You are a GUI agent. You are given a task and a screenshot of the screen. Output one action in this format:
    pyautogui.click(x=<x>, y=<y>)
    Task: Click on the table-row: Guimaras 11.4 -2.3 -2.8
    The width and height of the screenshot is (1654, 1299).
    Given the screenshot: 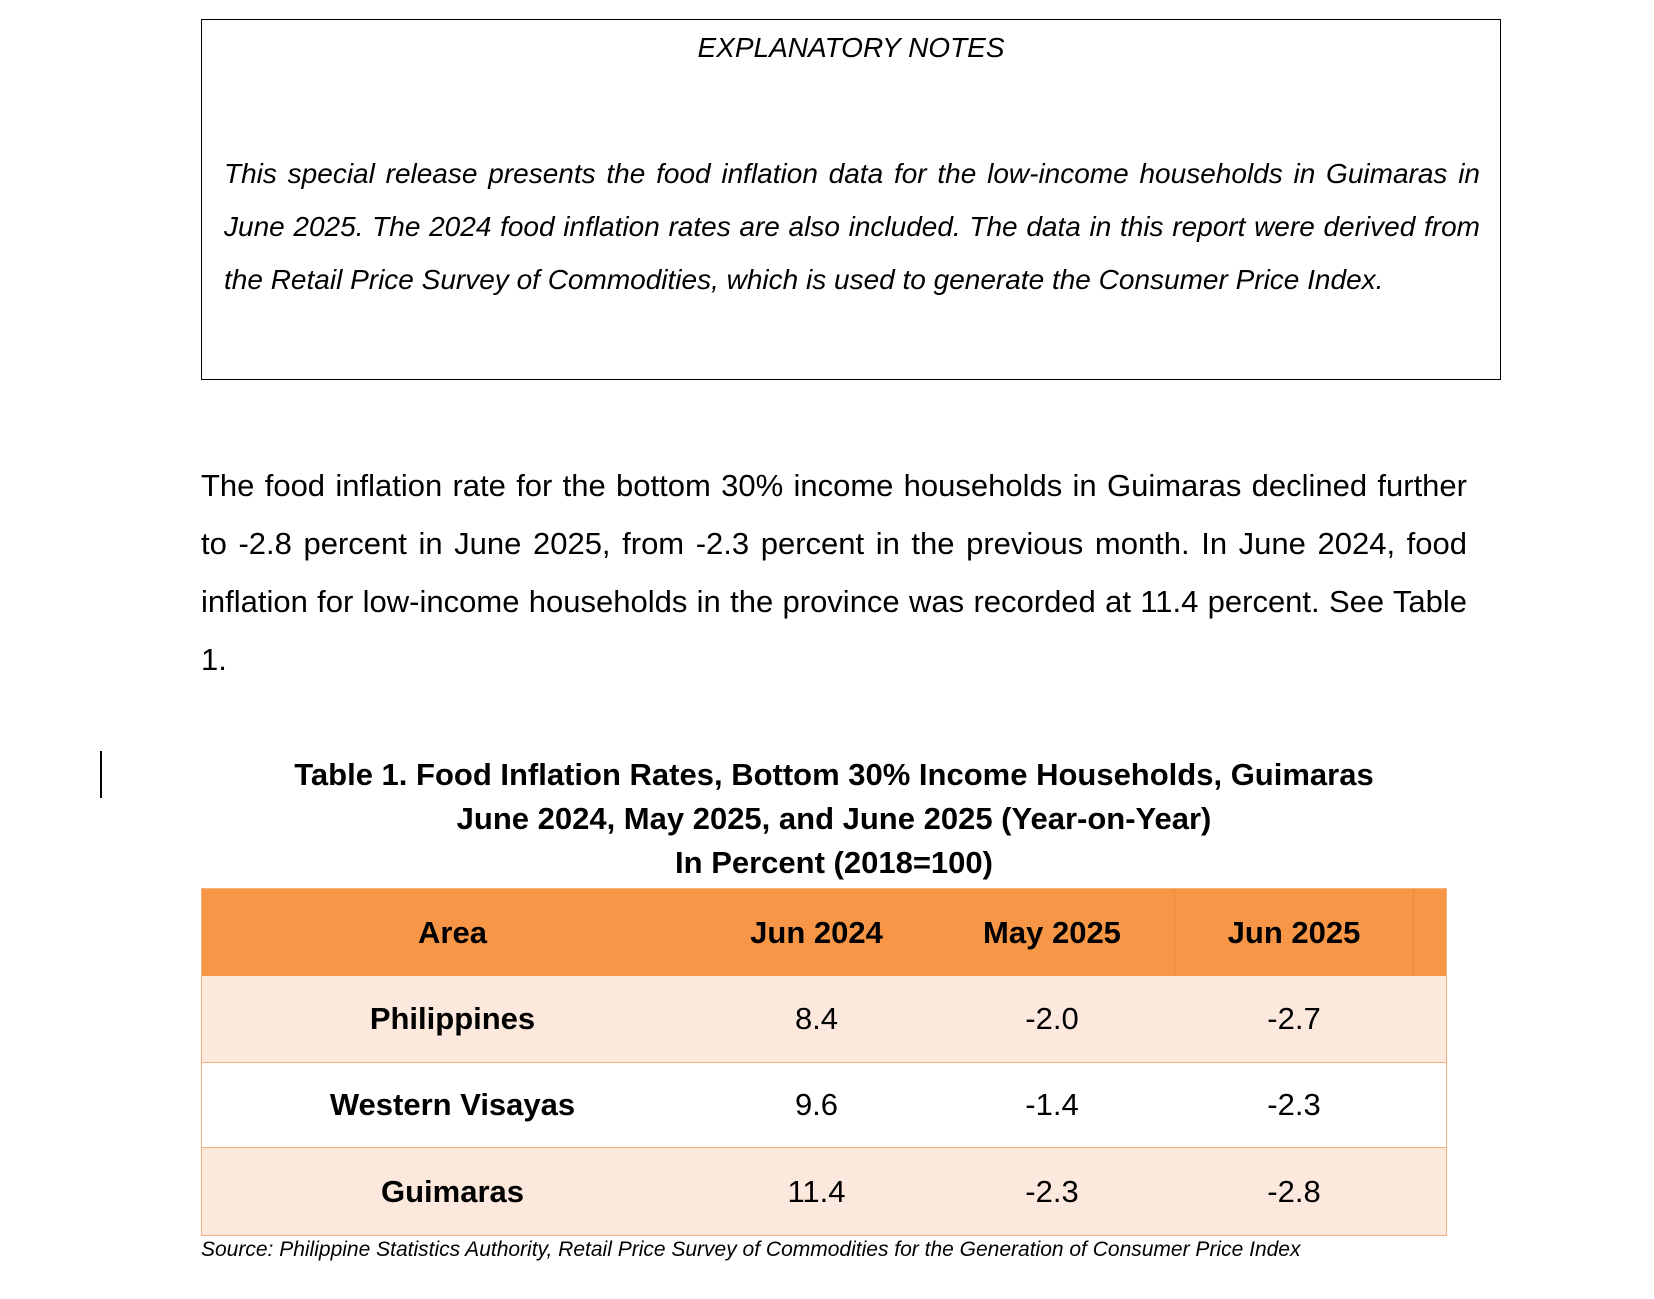 What is the action you would take?
    pyautogui.click(x=824, y=1191)
    